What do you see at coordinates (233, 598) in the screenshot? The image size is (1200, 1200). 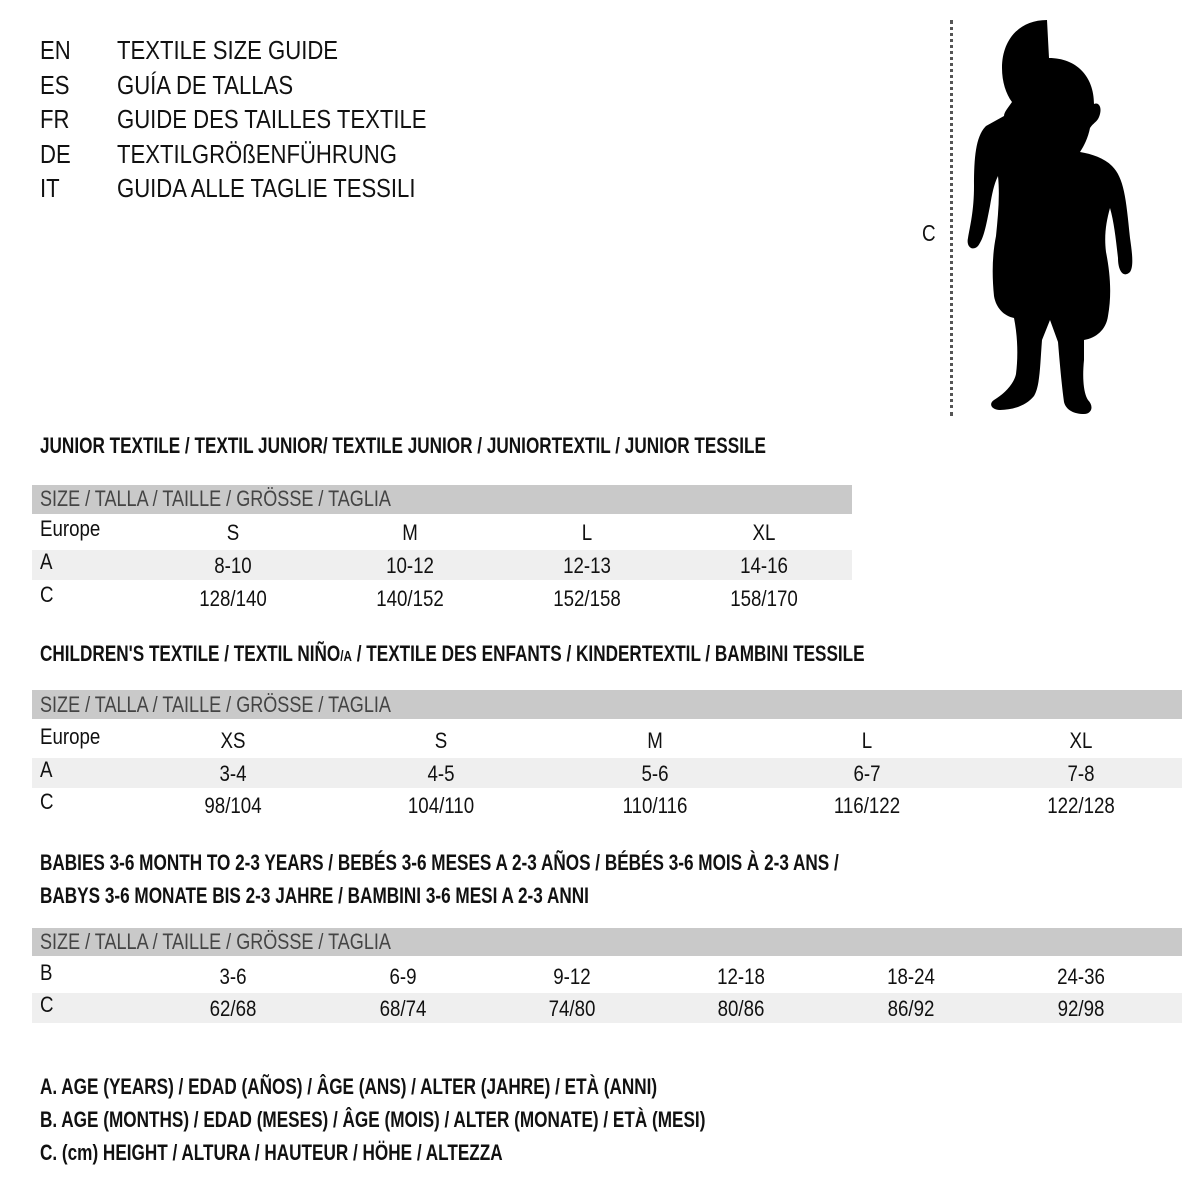 I see `table-cell: 128/140` at bounding box center [233, 598].